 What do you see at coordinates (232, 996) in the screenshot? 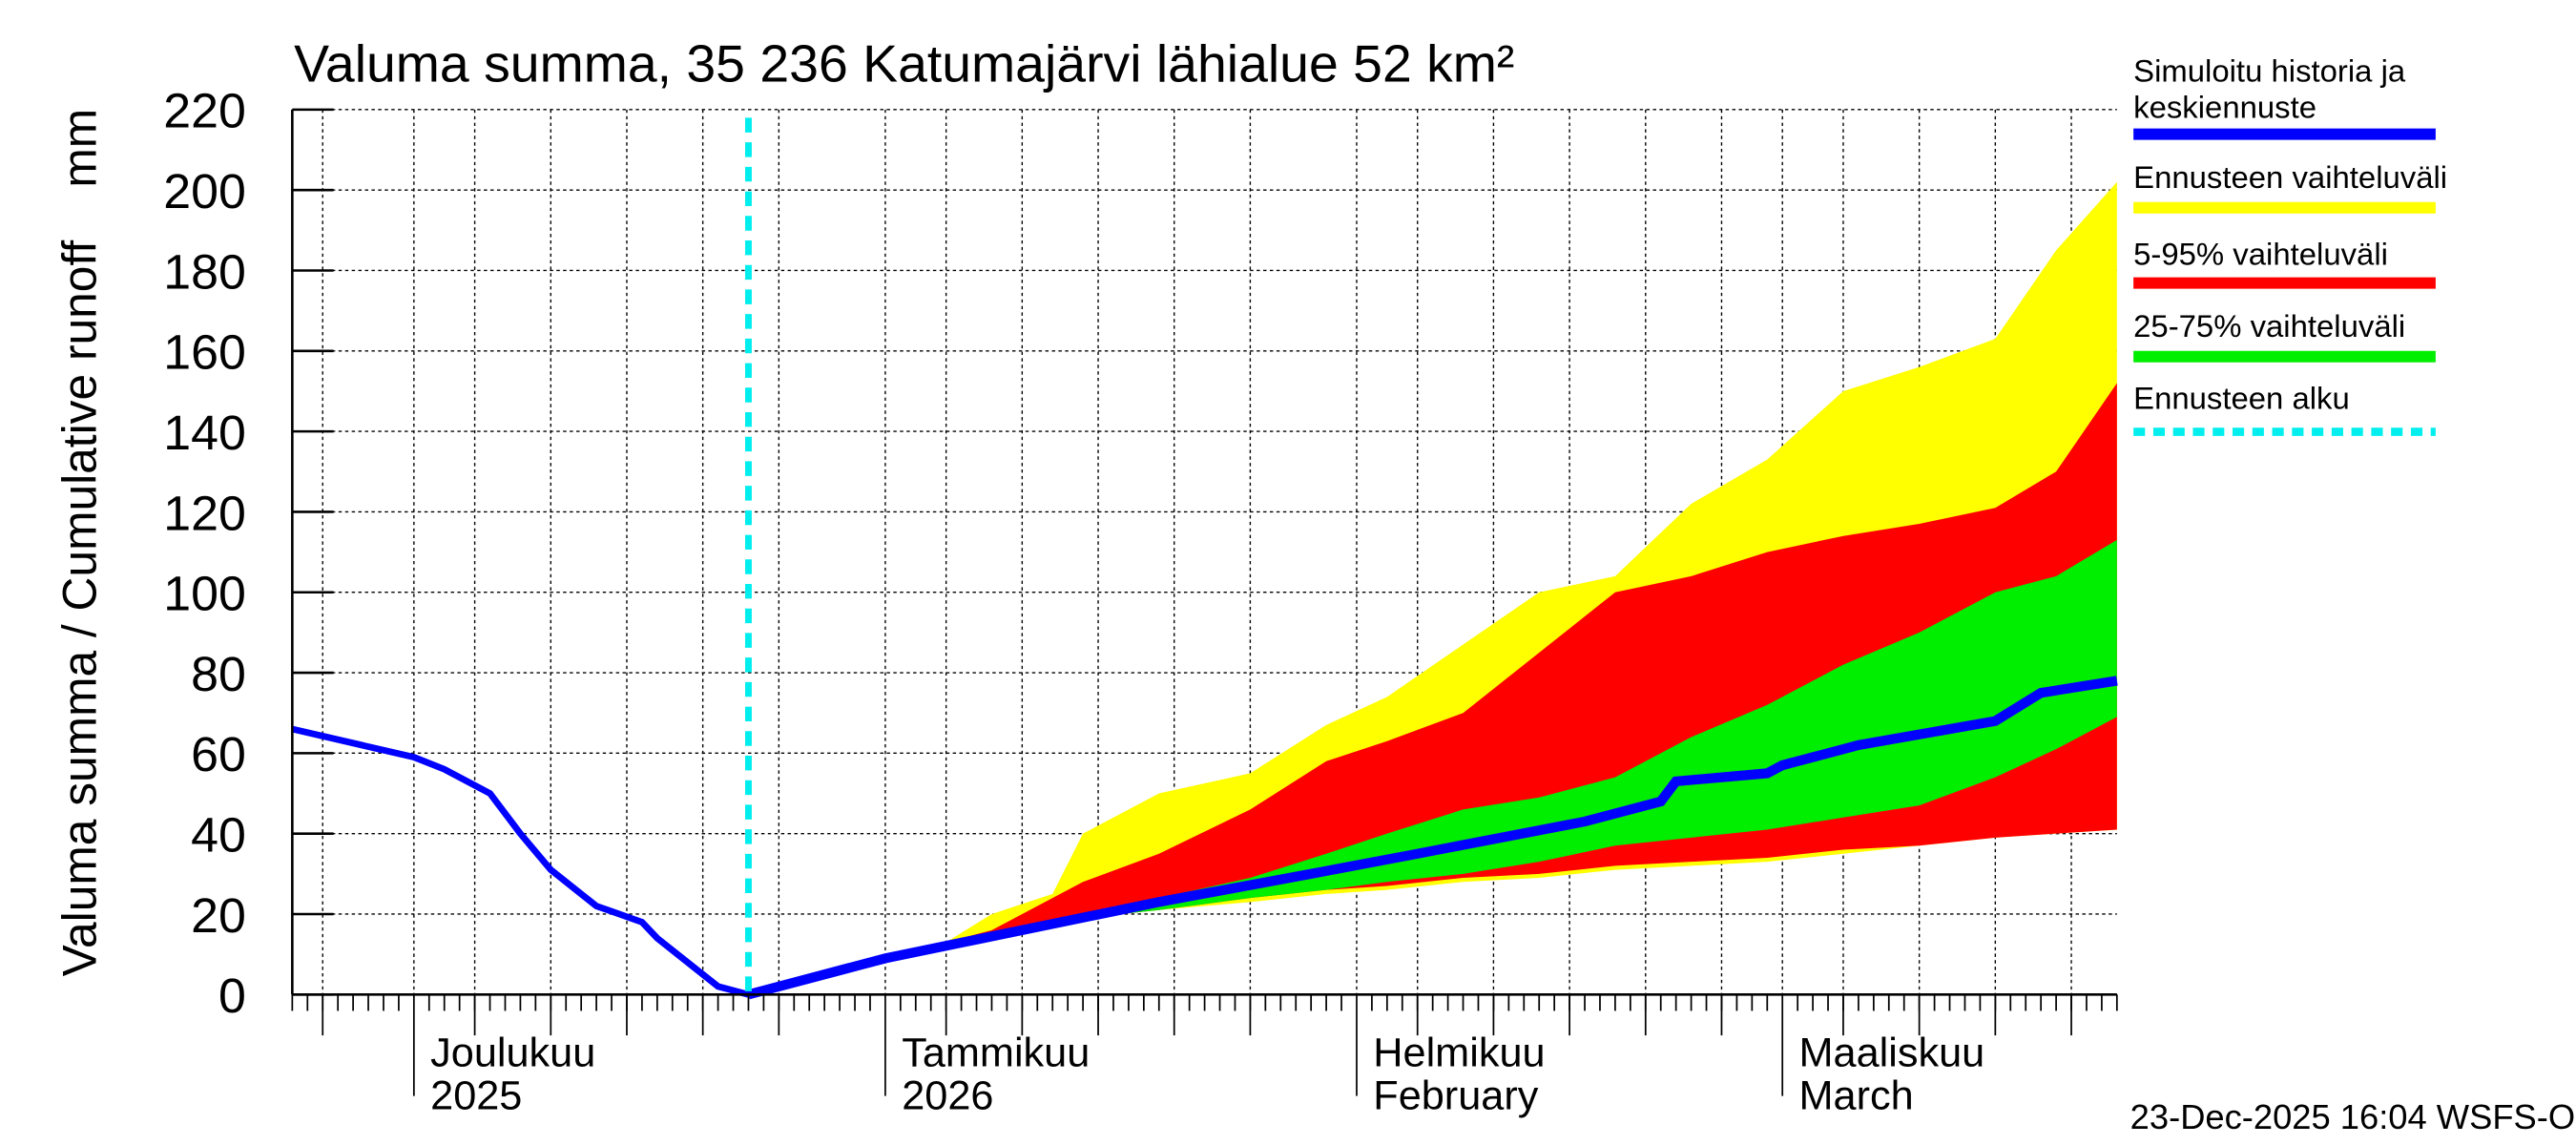
I see `y-tick-label: 0` at bounding box center [232, 996].